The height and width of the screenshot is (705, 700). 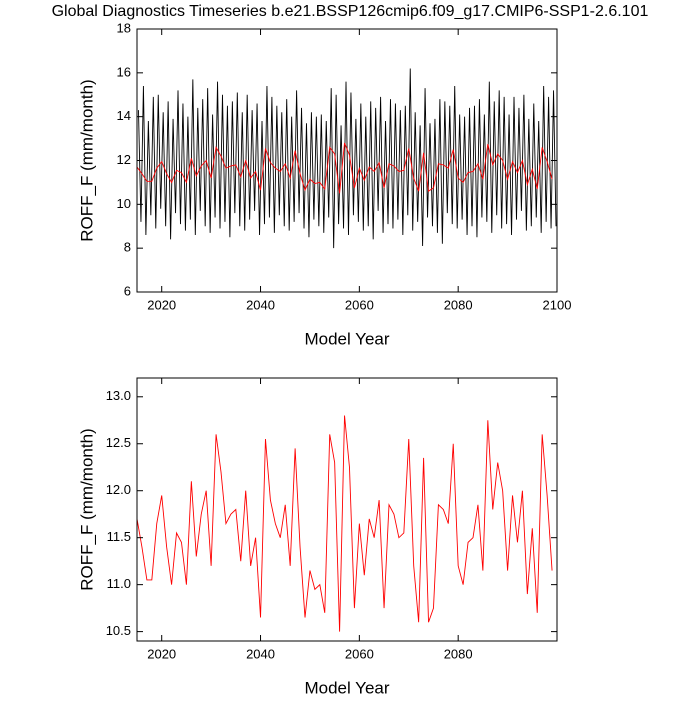 I want to click on y-tick-label: 11.0, so click(x=119, y=583).